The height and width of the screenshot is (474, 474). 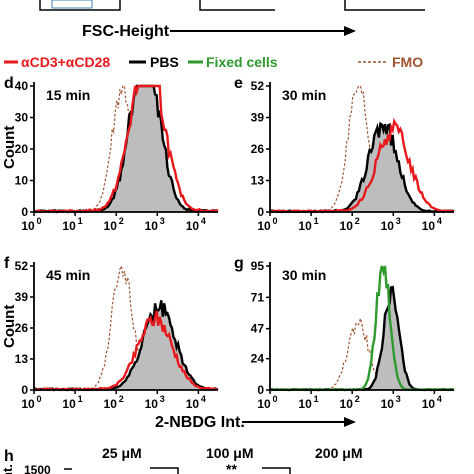 I want to click on legend-label-pbs: PBS, so click(x=164, y=62).